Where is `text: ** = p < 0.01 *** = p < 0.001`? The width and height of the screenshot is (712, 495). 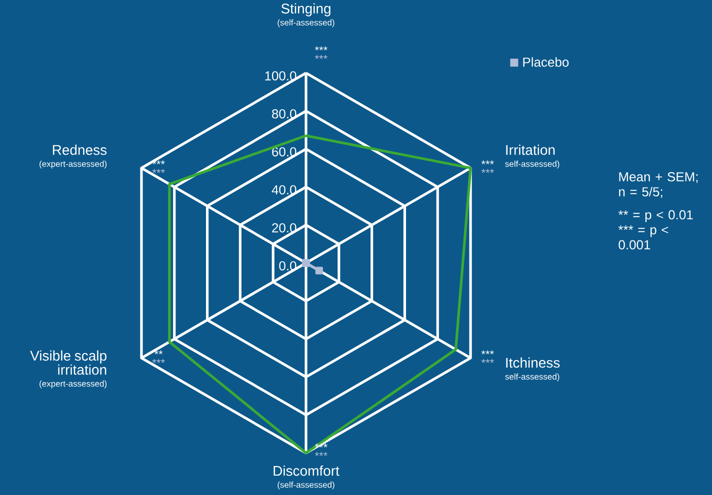
text: ** = p < 0.01 *** = p < 0.001 is located at coordinates (655, 230).